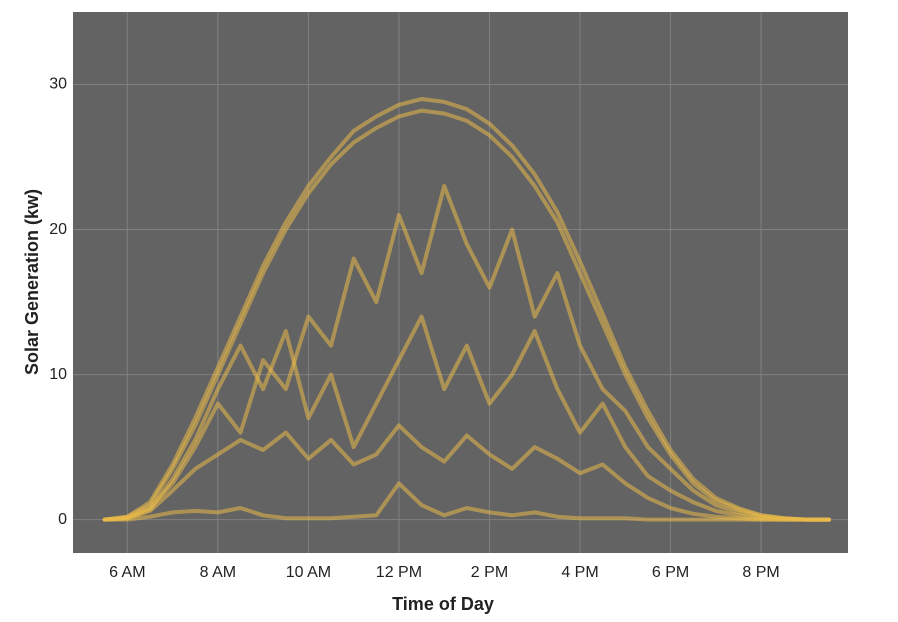  What do you see at coordinates (489, 572) in the screenshot?
I see `x-tick-label: 2 PM` at bounding box center [489, 572].